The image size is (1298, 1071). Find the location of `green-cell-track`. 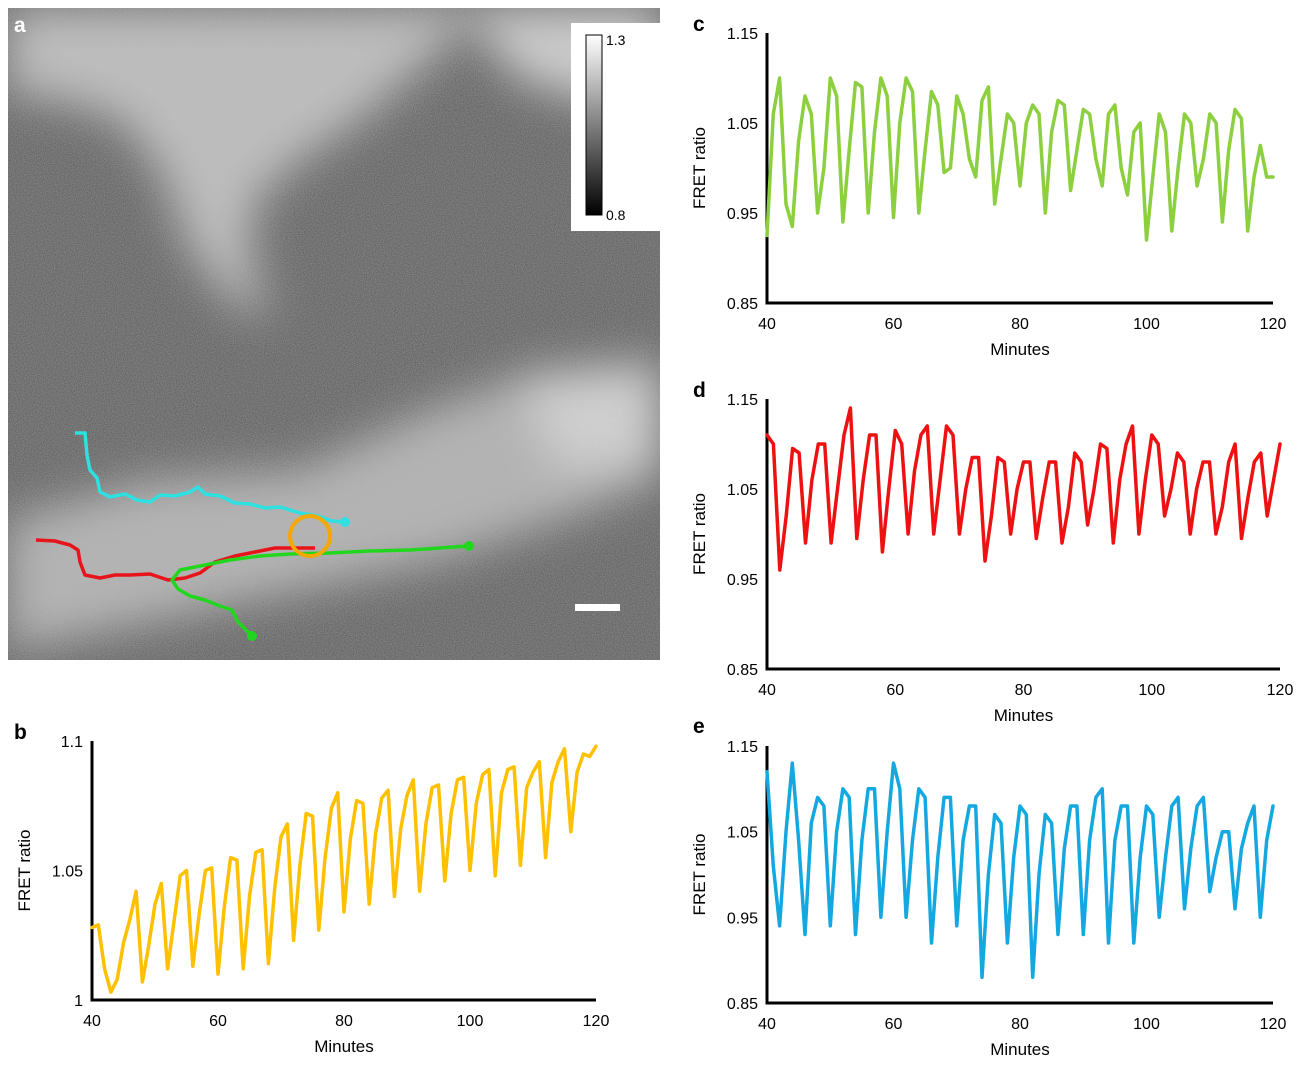

green-cell-track is located at coordinates (319, 591).